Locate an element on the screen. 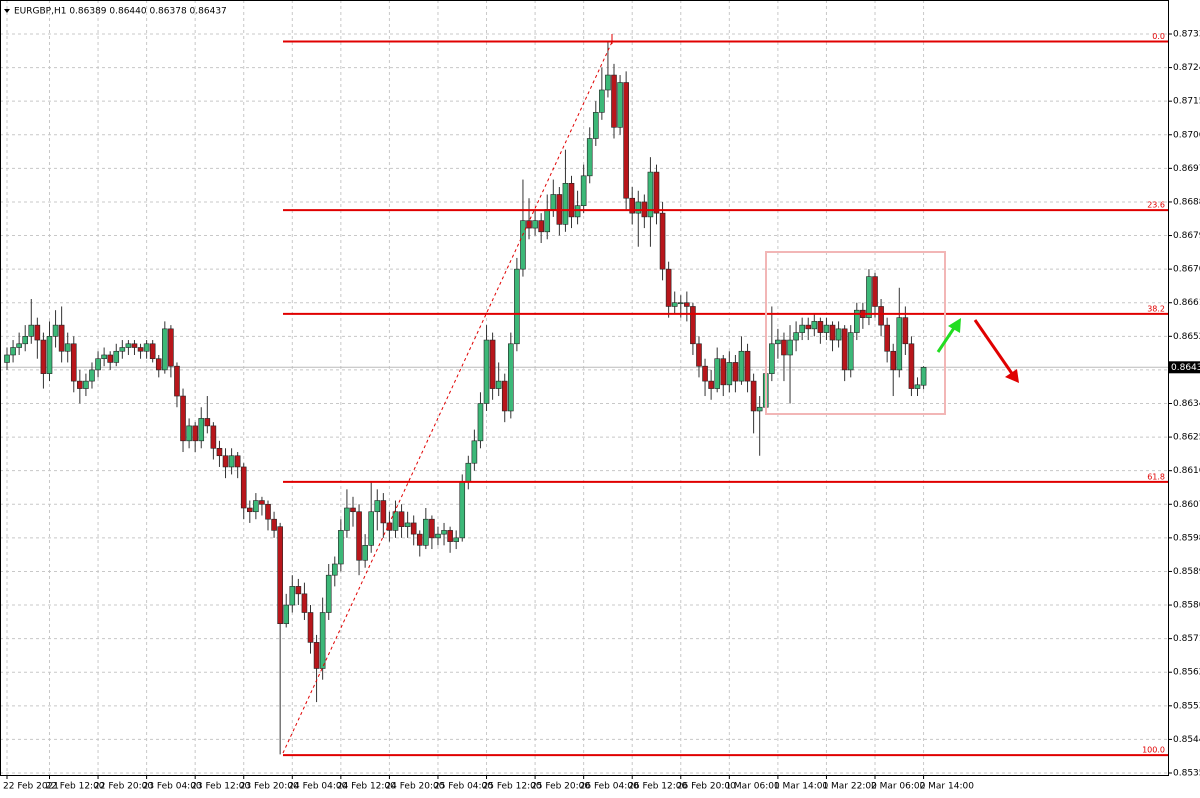 The image size is (1200, 798). x-tick-label: 24 Feb 12:00 is located at coordinates (366, 787).